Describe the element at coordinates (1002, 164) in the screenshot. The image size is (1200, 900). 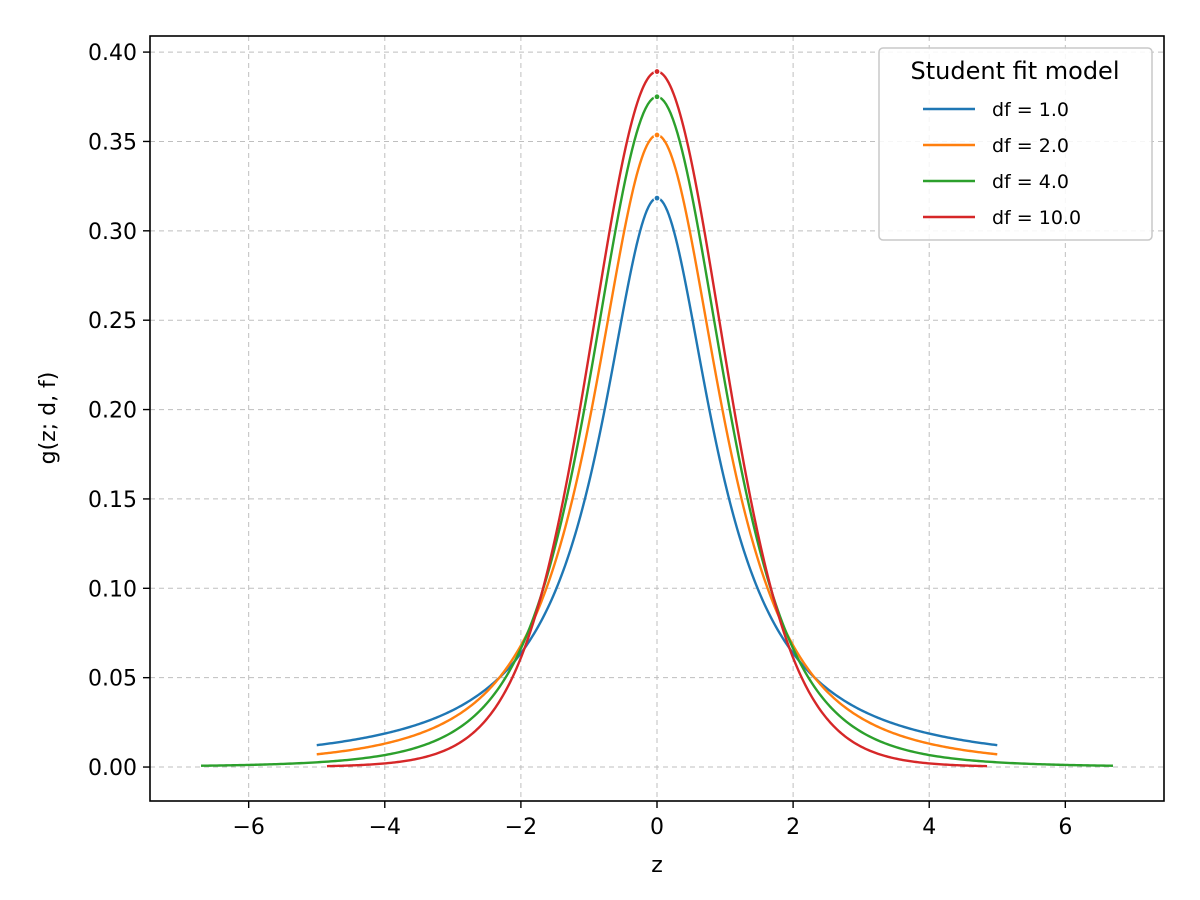
I see `legend-items: df = 1.0 df = 2.0 df = 4.0 df = 10.0` at that location.